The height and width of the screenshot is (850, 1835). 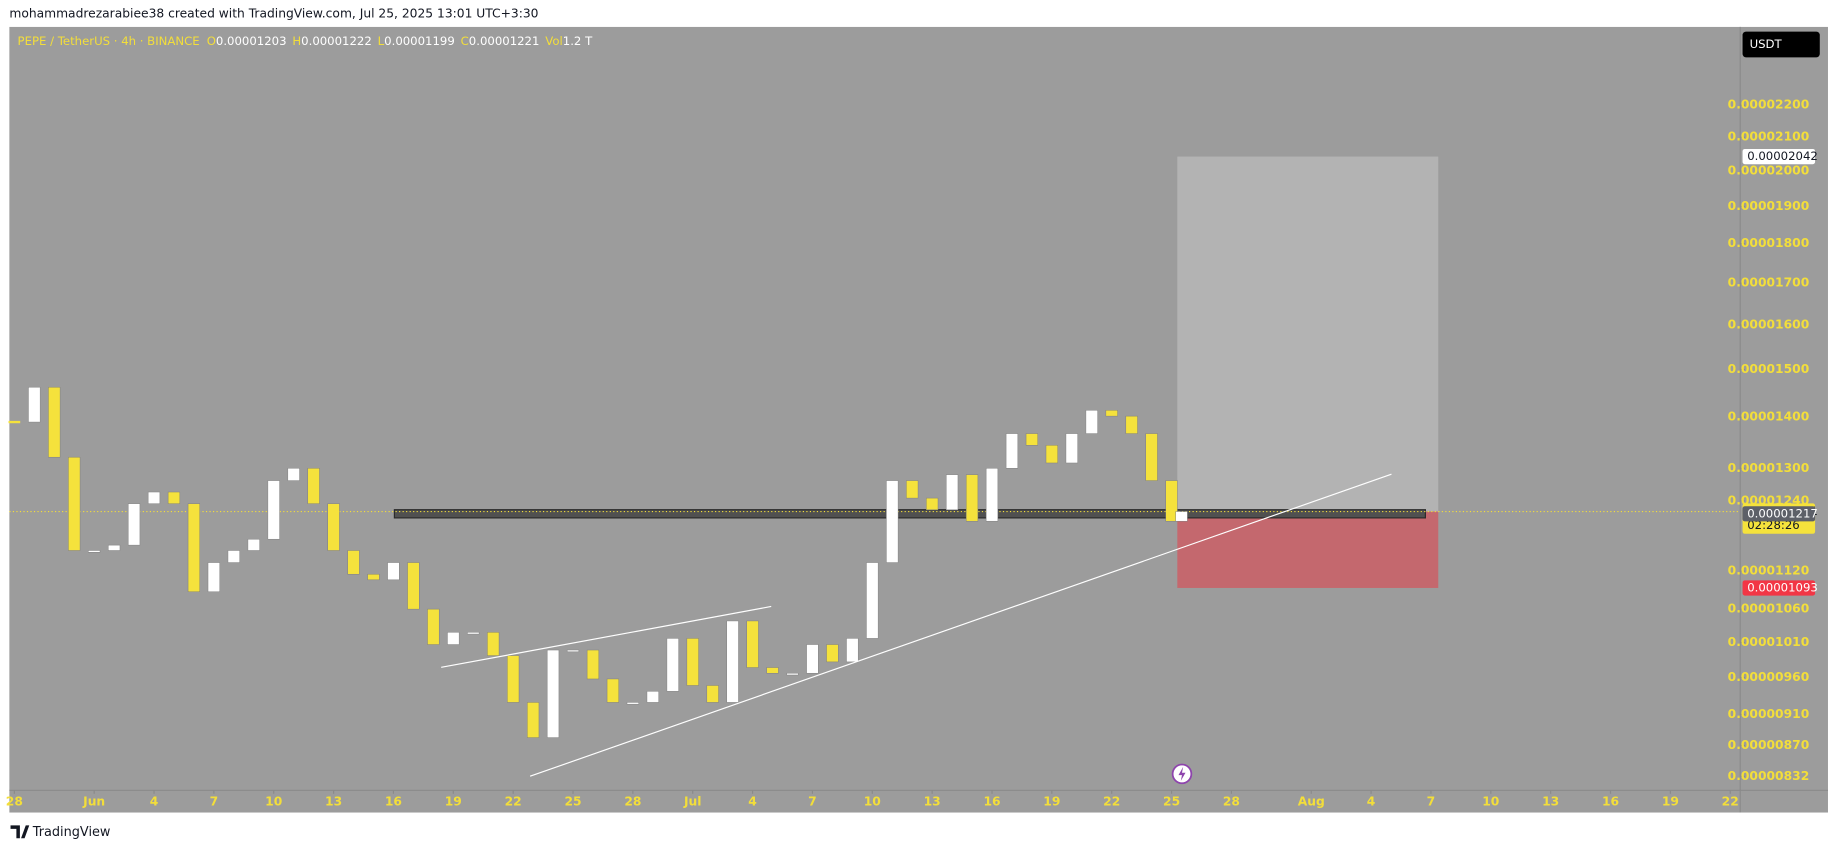 What do you see at coordinates (1308, 549) in the screenshot?
I see `stop-area` at bounding box center [1308, 549].